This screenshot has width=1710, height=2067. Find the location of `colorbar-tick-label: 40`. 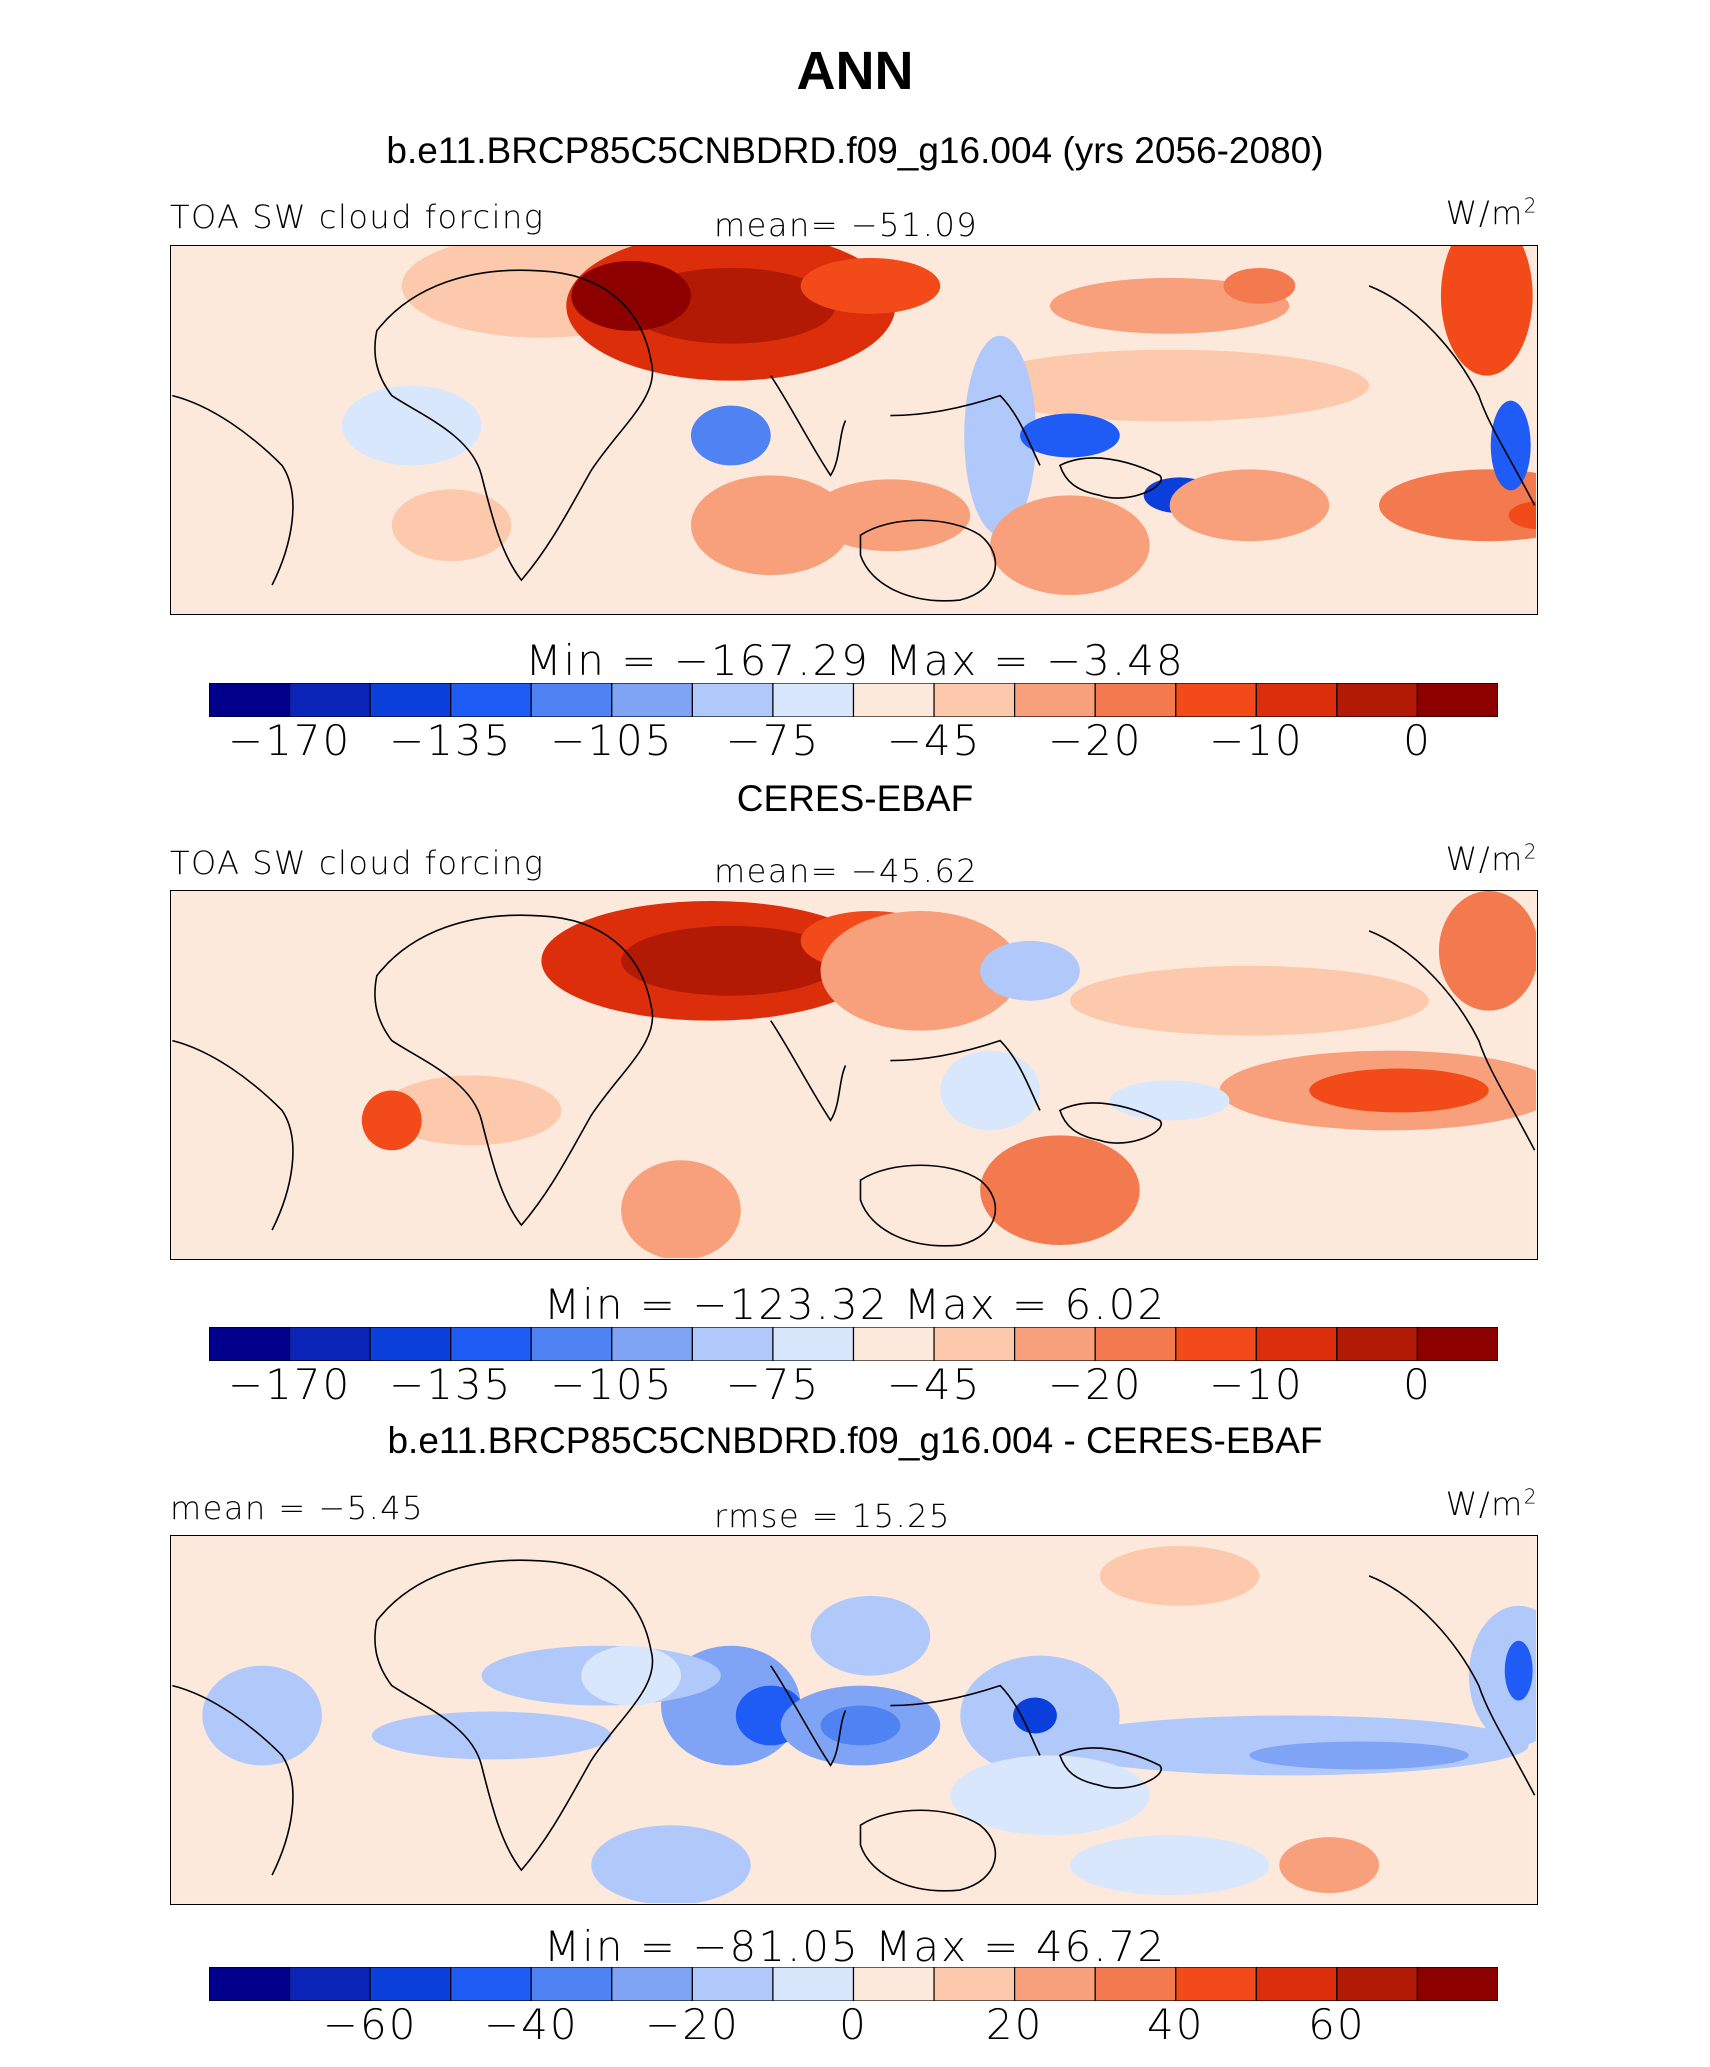

colorbar-tick-label: 40 is located at coordinates (1176, 2024).